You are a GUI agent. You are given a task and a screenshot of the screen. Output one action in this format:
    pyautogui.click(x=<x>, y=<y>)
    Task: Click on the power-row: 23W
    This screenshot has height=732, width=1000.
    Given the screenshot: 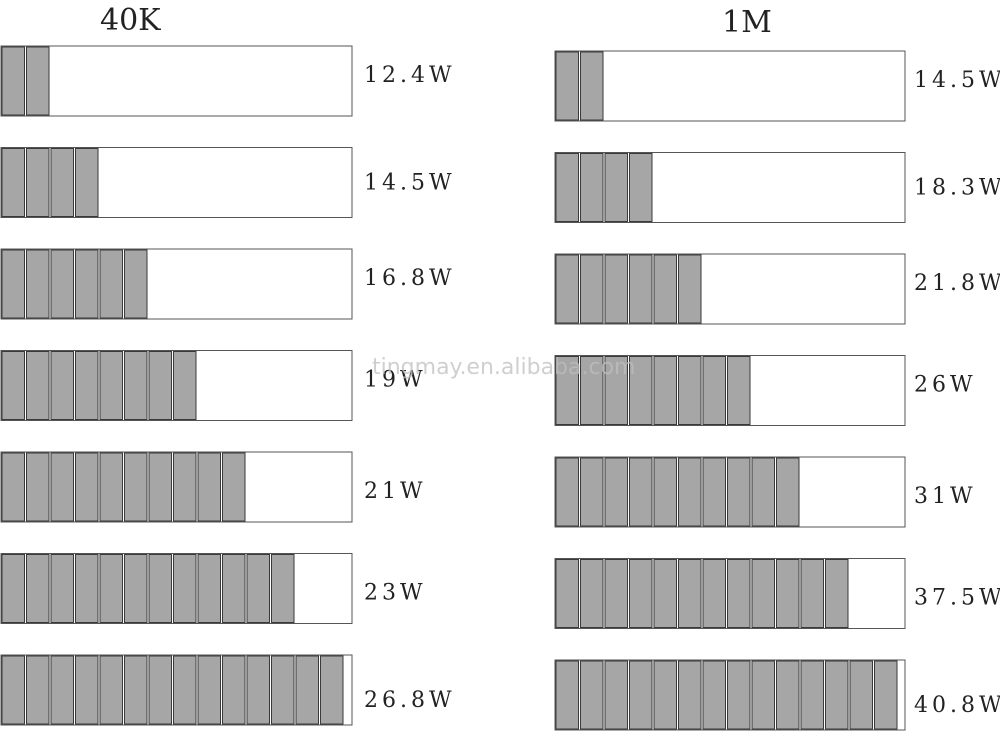 What is the action you would take?
    pyautogui.click(x=213, y=588)
    